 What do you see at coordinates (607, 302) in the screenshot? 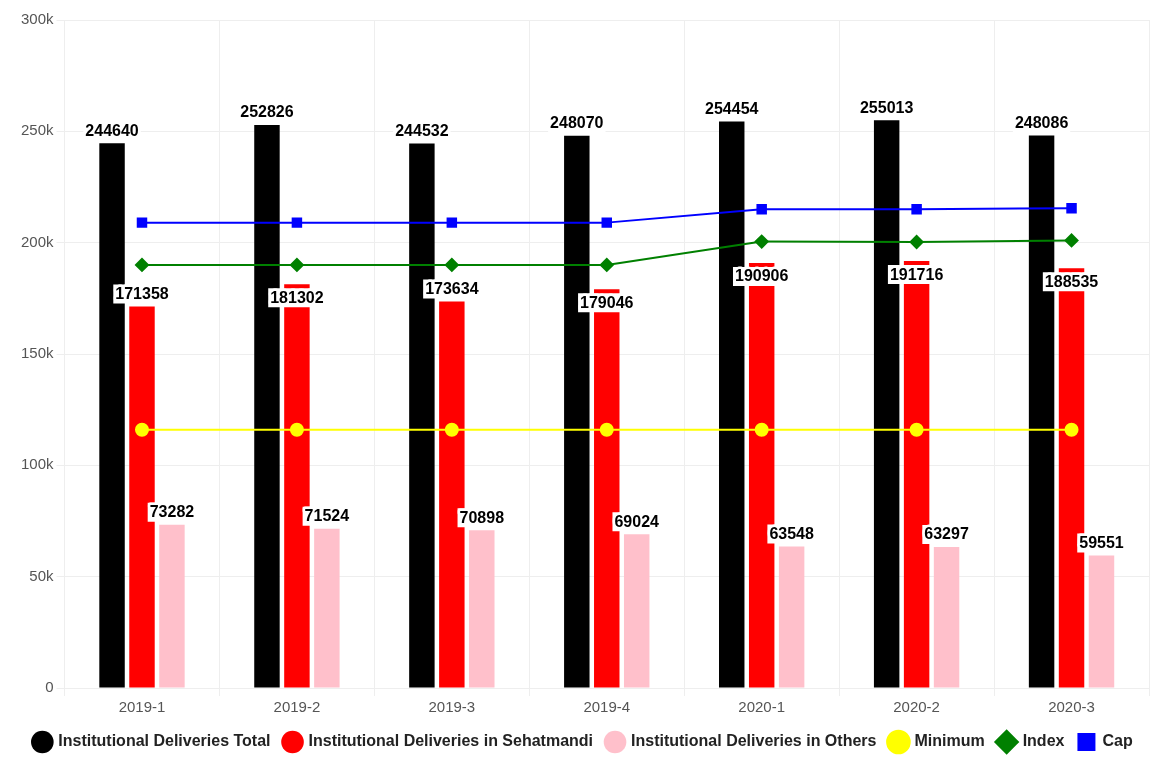
I see `data-label: 179046` at bounding box center [607, 302].